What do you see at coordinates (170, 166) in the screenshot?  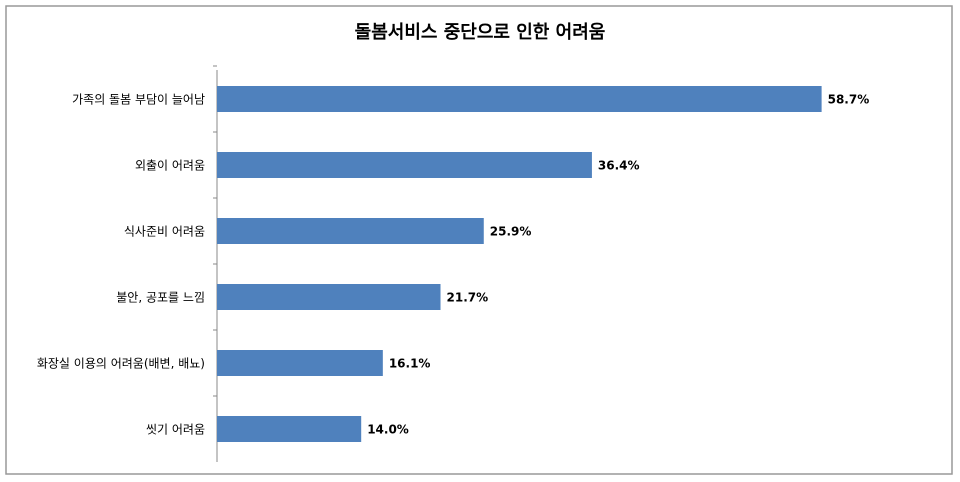 I see `category-label: 외출이 어려움` at bounding box center [170, 166].